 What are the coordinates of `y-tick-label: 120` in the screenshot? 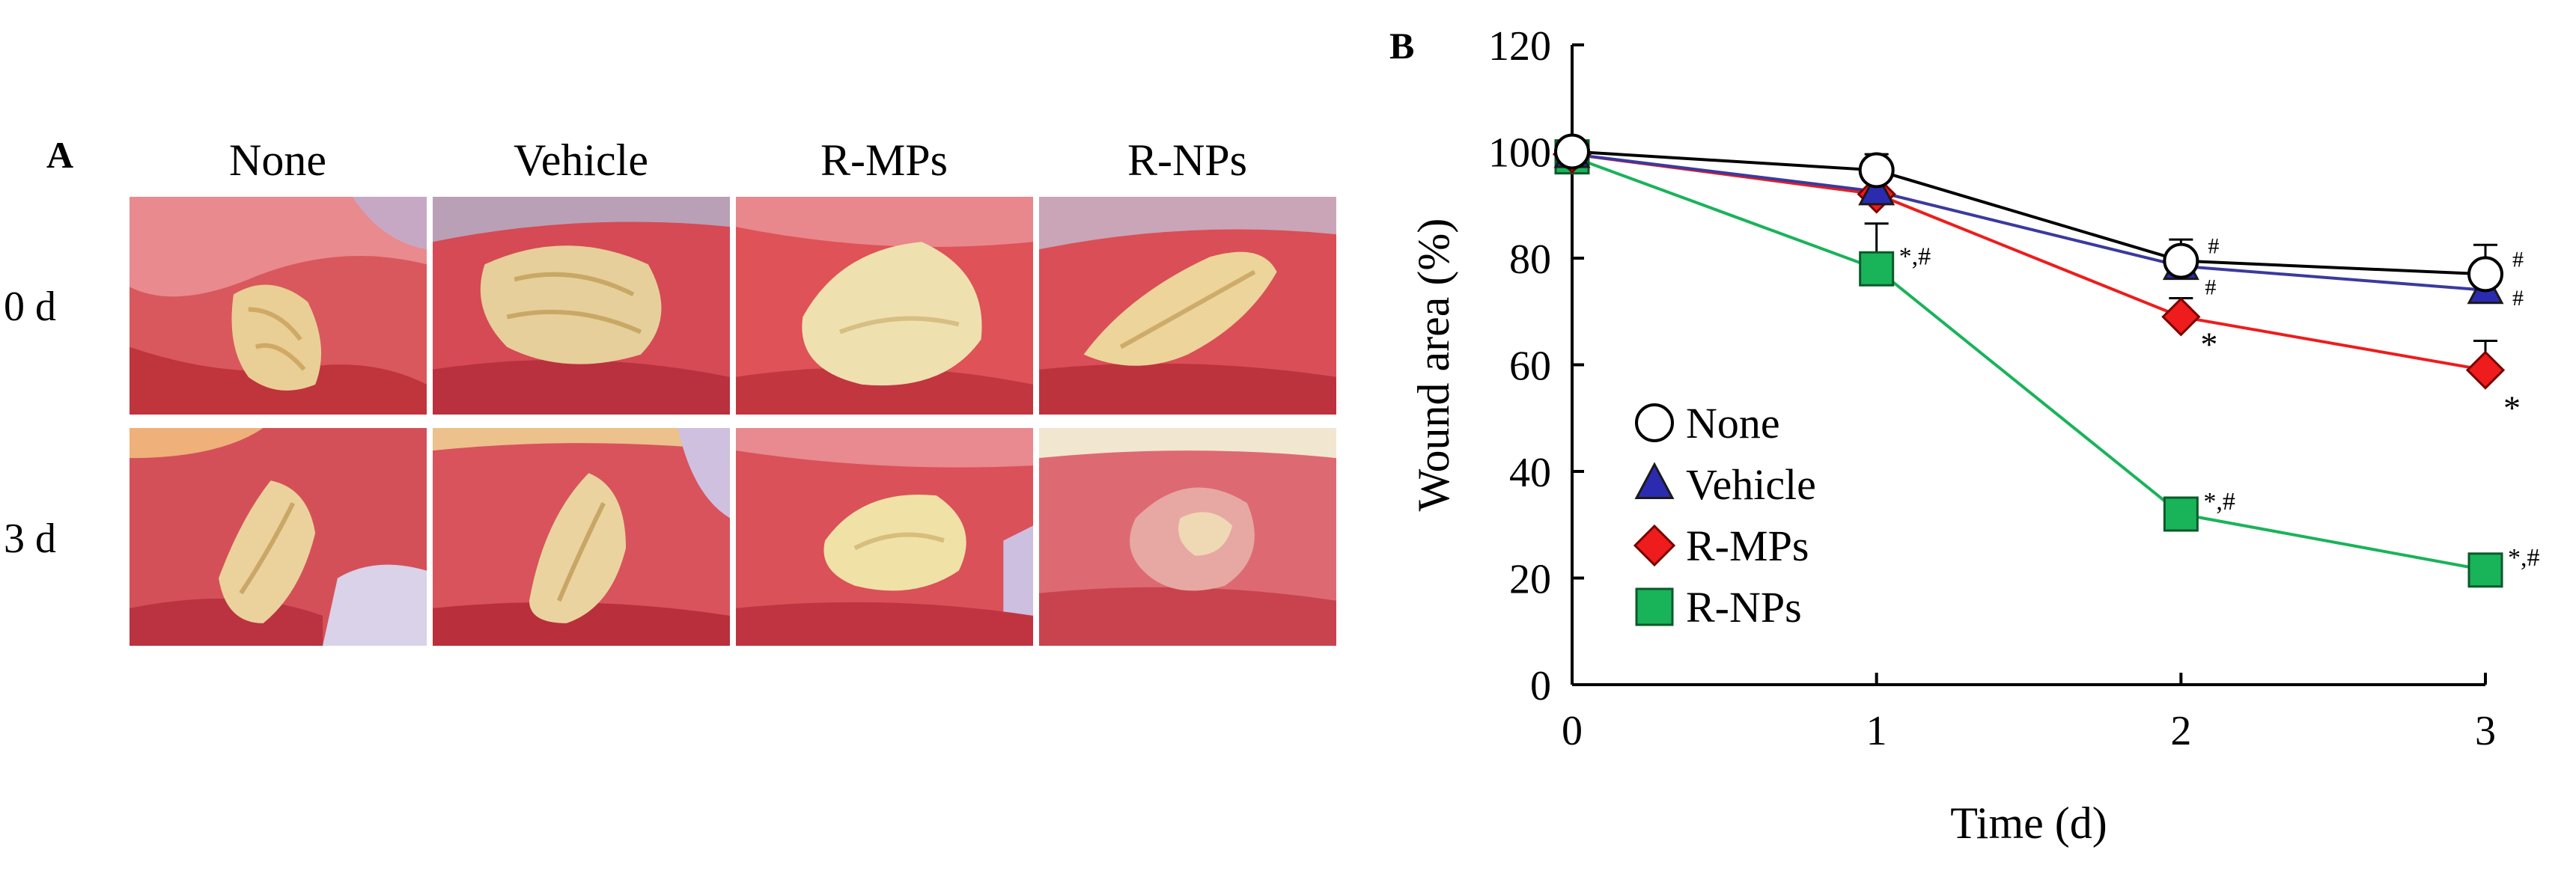 It's located at (1519, 46).